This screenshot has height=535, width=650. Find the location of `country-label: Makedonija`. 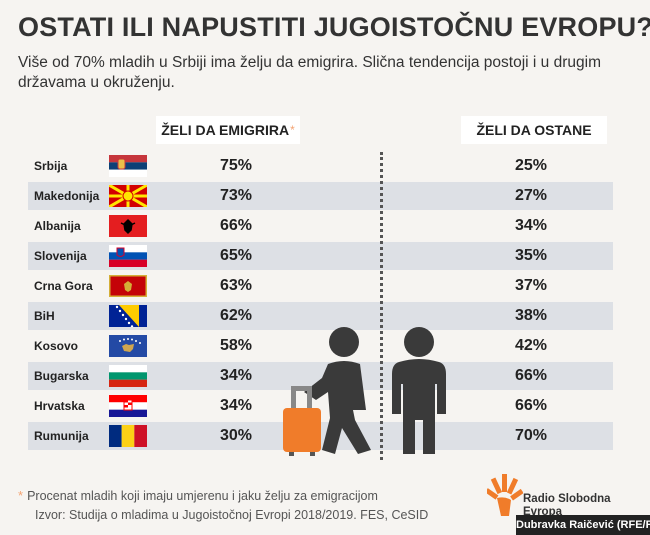

country-label: Makedonija is located at coordinates (67, 196).